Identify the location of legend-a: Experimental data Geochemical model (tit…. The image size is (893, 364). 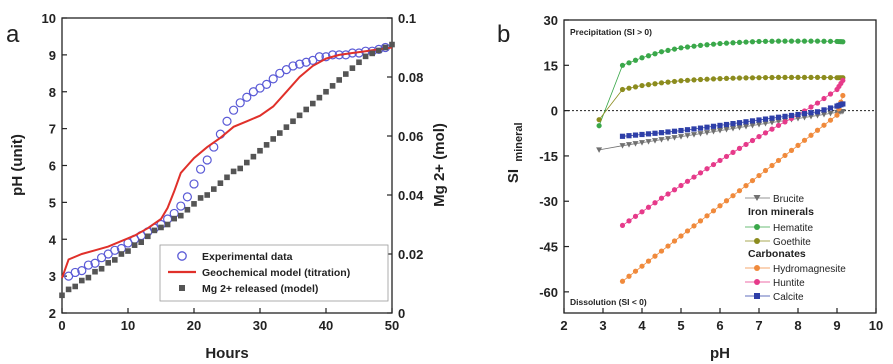
(274, 273).